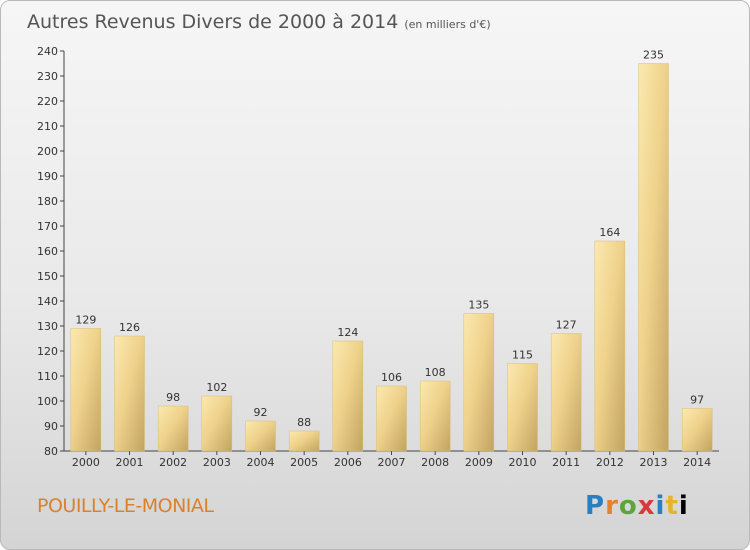  What do you see at coordinates (654, 462) in the screenshot?
I see `x-tick-label: 2013` at bounding box center [654, 462].